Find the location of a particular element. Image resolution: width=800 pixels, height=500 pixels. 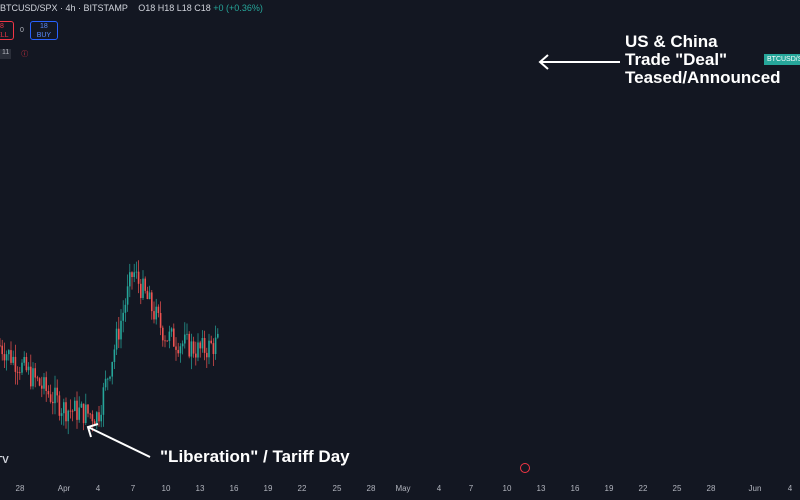

sell-button: 18 SELL is located at coordinates (7, 30).